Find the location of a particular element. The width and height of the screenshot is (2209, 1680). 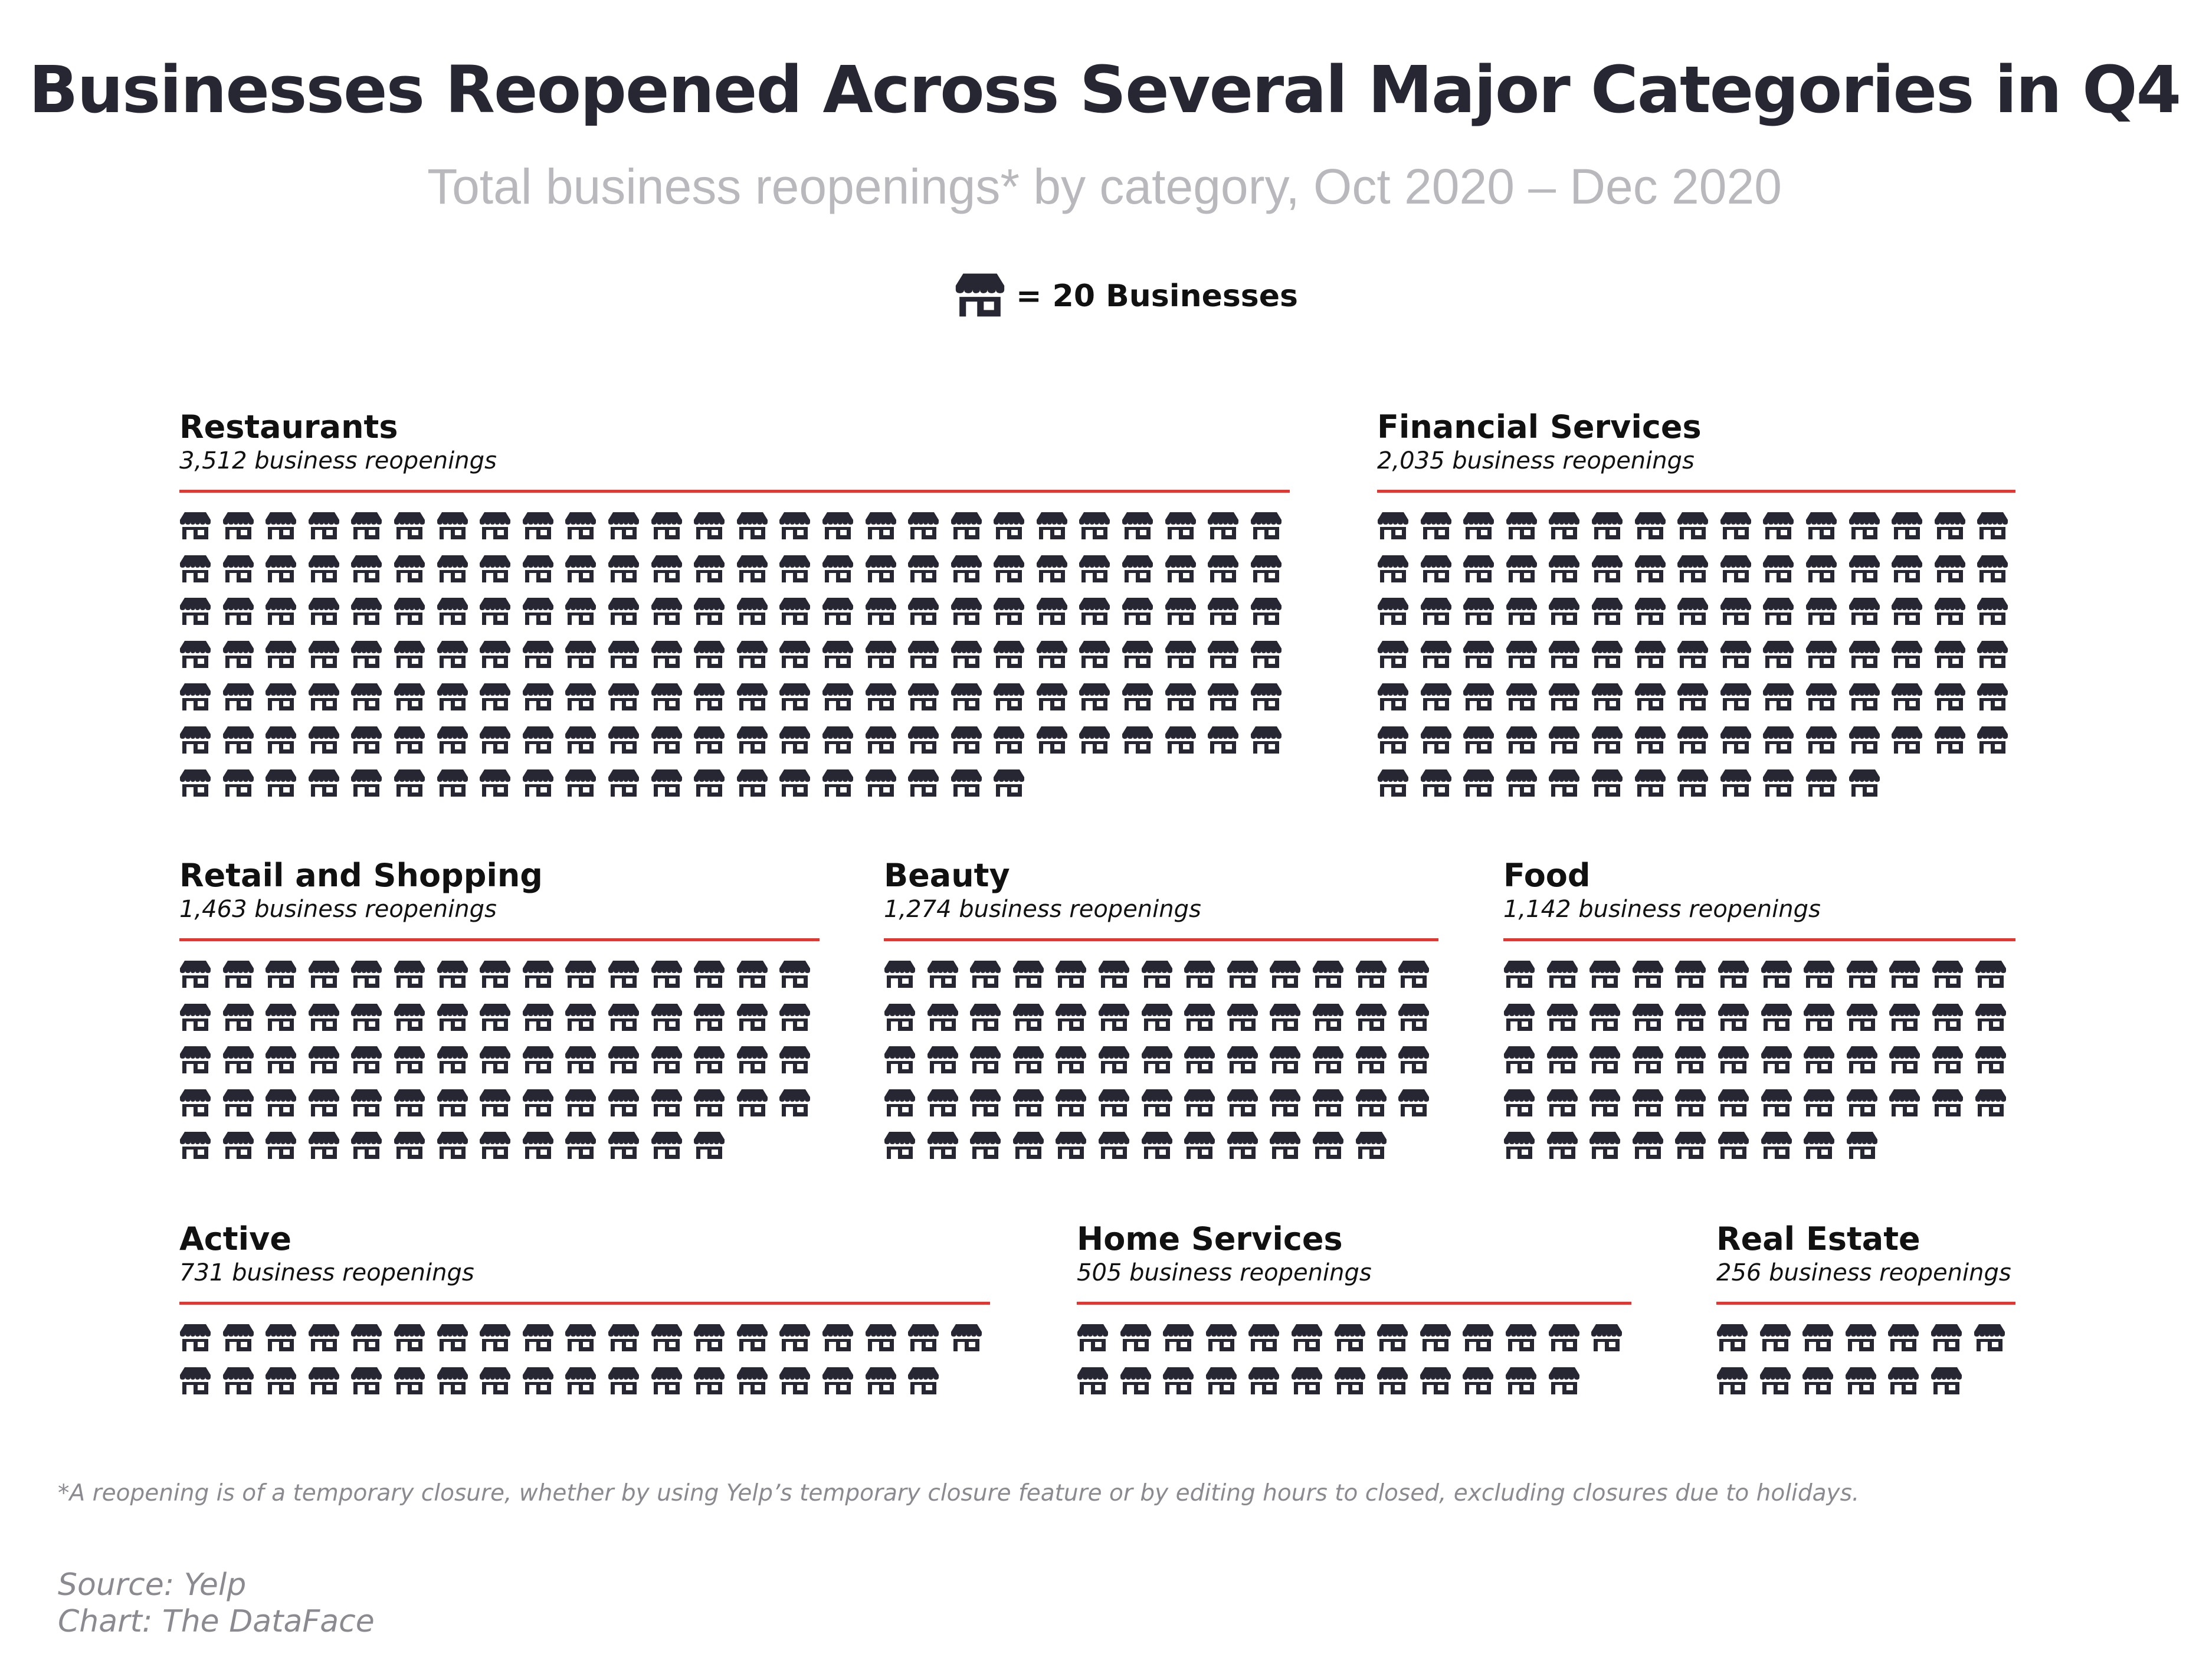

legend-text: = 20 Businesses is located at coordinates (1157, 296).